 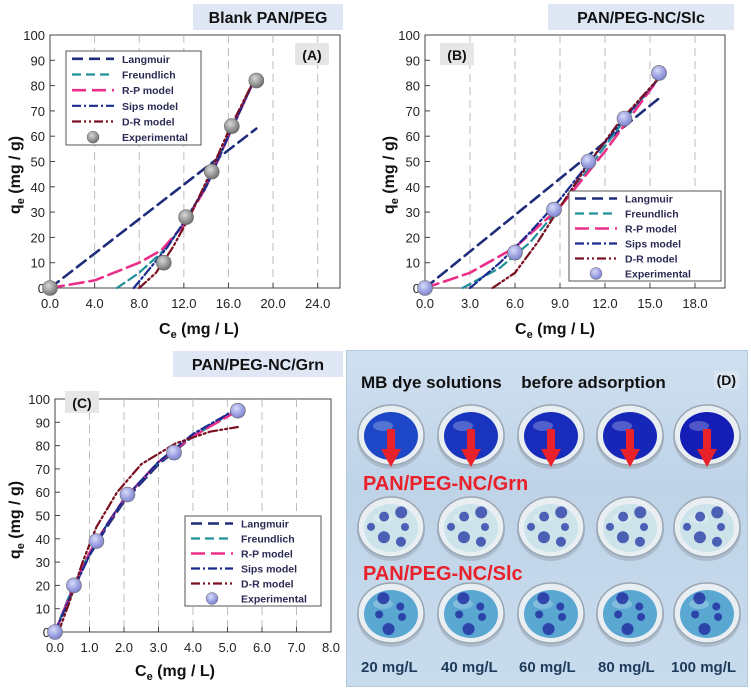 What do you see at coordinates (81, 403) in the screenshot?
I see `panel-letter: (C)` at bounding box center [81, 403].